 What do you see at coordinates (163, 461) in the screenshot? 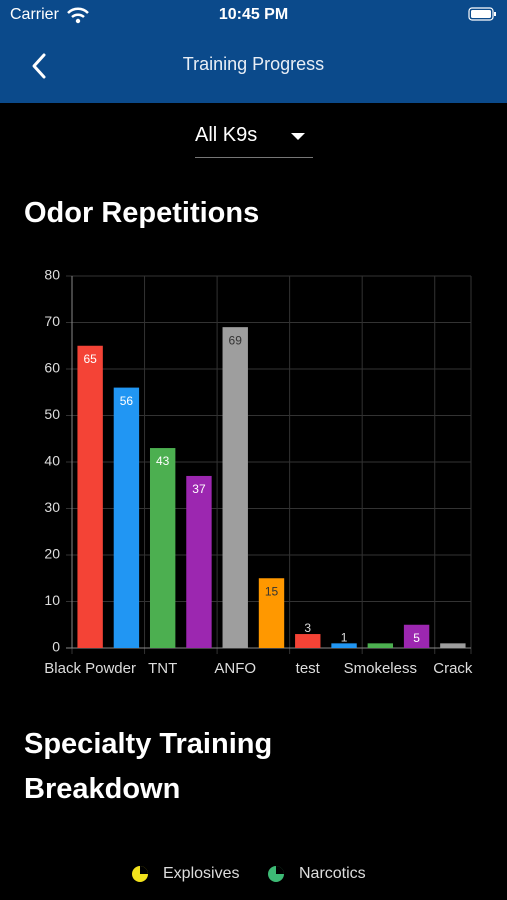
I see `bar-label: 43` at bounding box center [163, 461].